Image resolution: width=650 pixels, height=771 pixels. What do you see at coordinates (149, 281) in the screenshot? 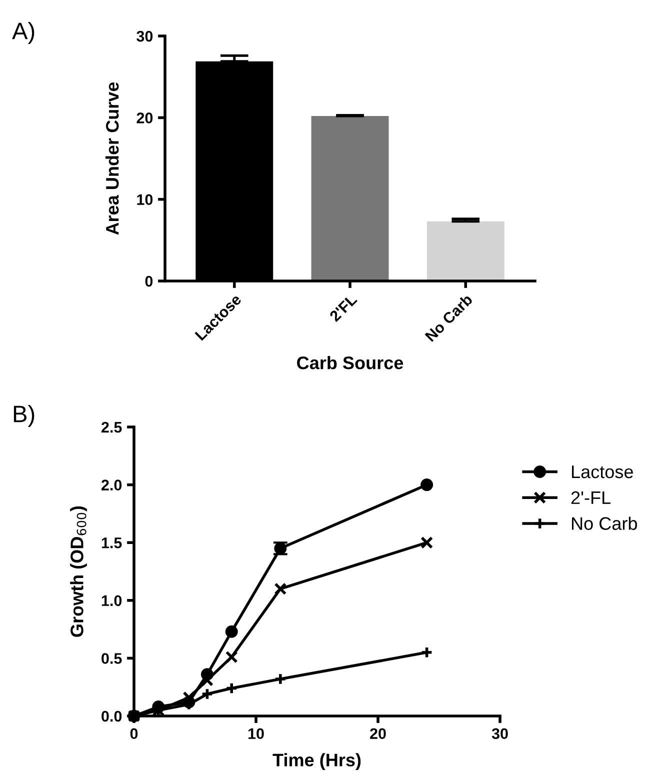
I see `y-tick-label: 0` at bounding box center [149, 281].